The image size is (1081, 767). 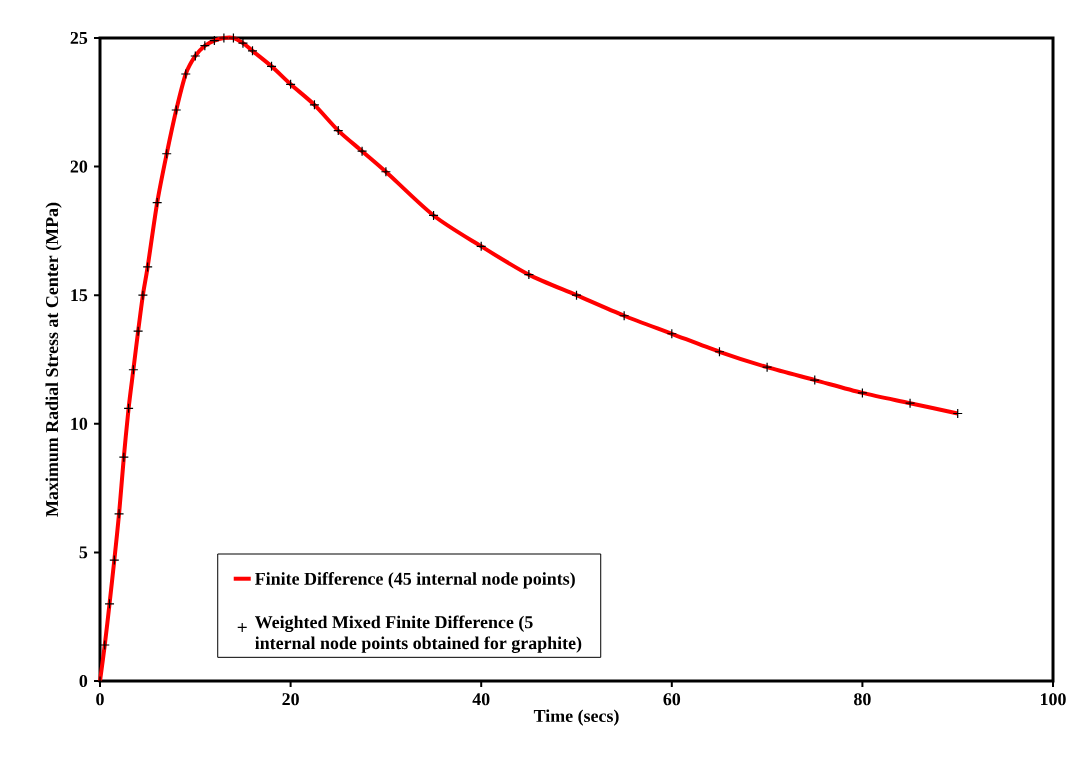 I want to click on x-tick-label: 20, so click(x=290, y=699).